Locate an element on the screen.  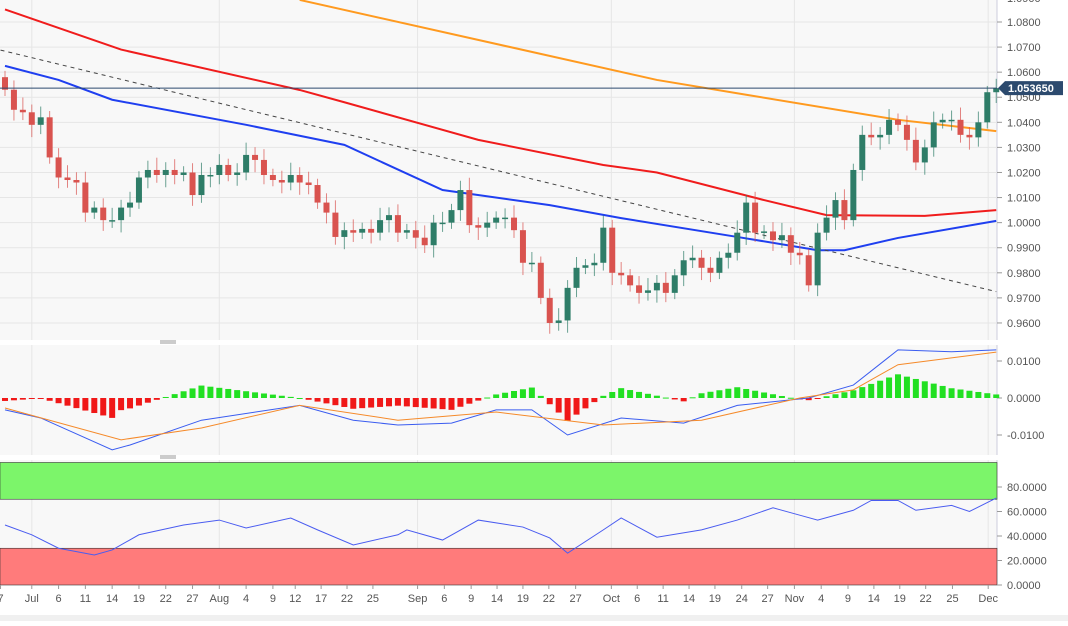
macd-tick-label: -0.0100 is located at coordinates (1025, 436).